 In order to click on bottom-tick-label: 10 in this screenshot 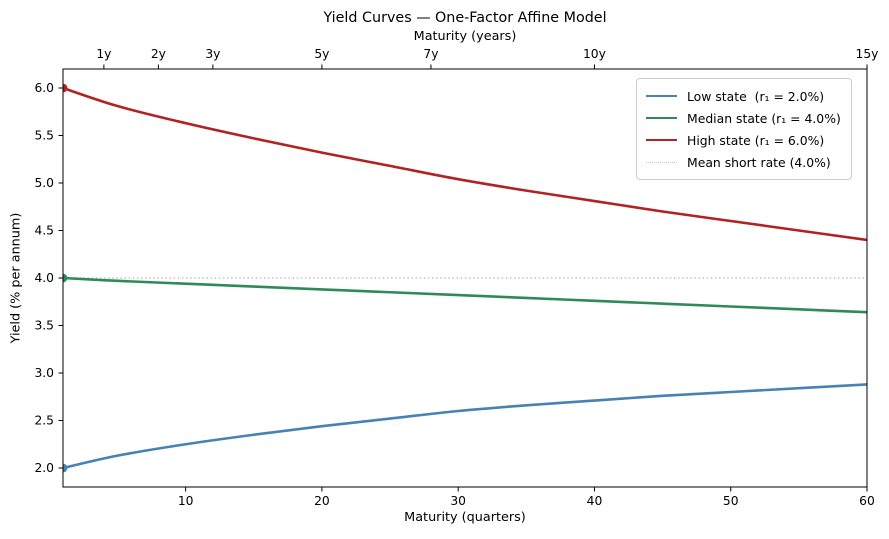, I will do `click(186, 501)`.